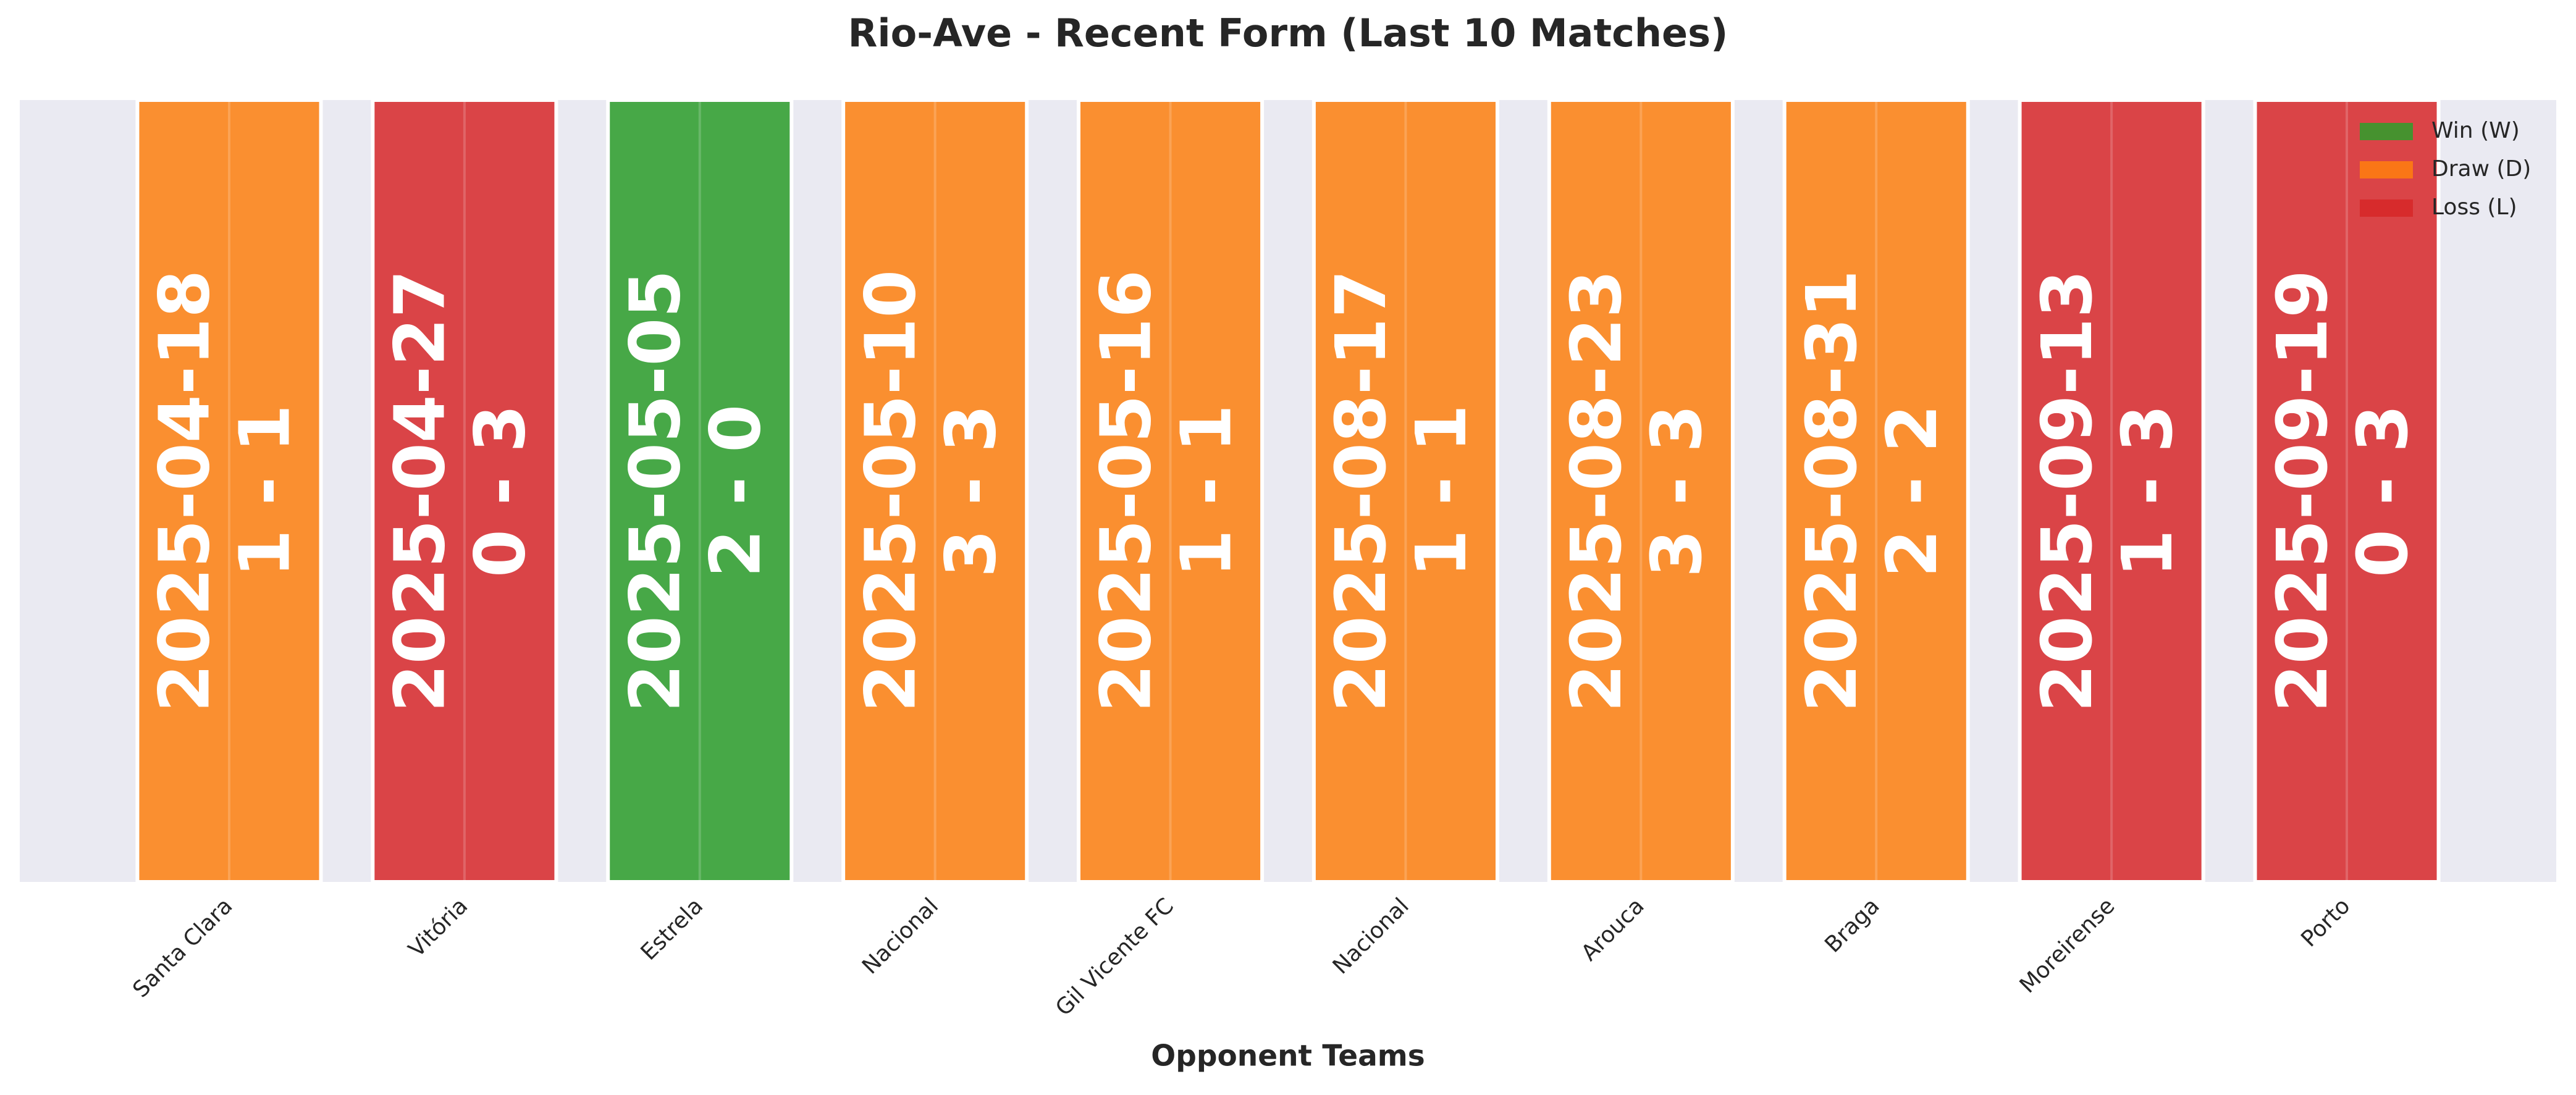 This screenshot has width=2576, height=1095. Describe the element at coordinates (421, 491) in the screenshot. I see `match-date: 2025-04-27` at that location.